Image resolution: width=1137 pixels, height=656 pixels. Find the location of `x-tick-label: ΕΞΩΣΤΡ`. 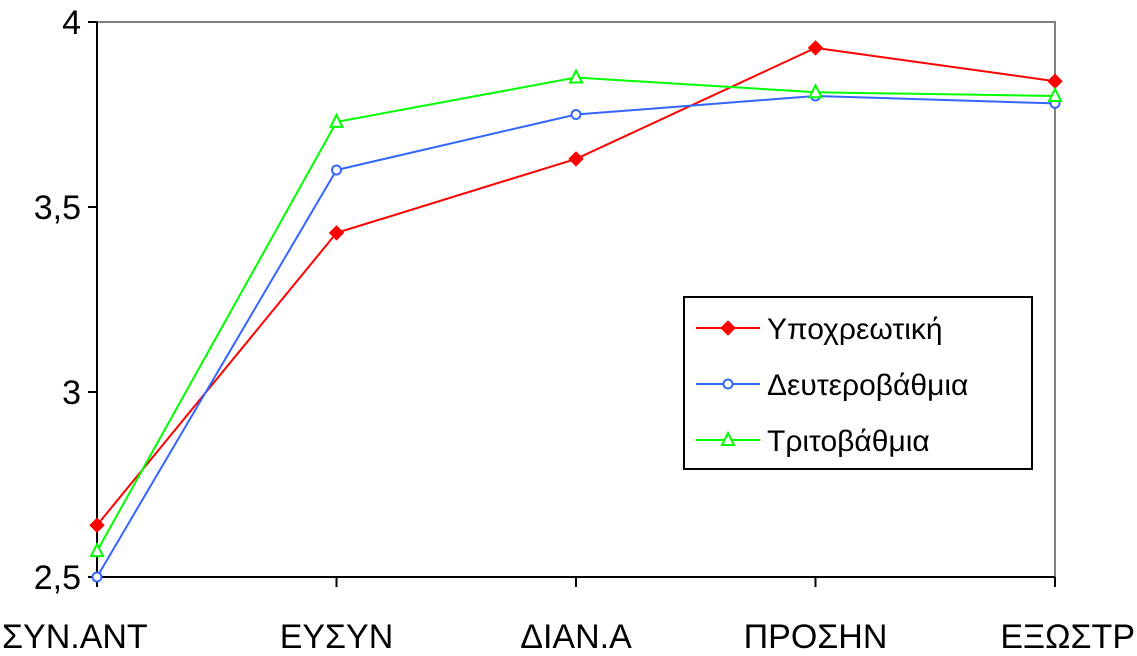

x-tick-label: ΕΞΩΣΤΡ is located at coordinates (1067, 637).